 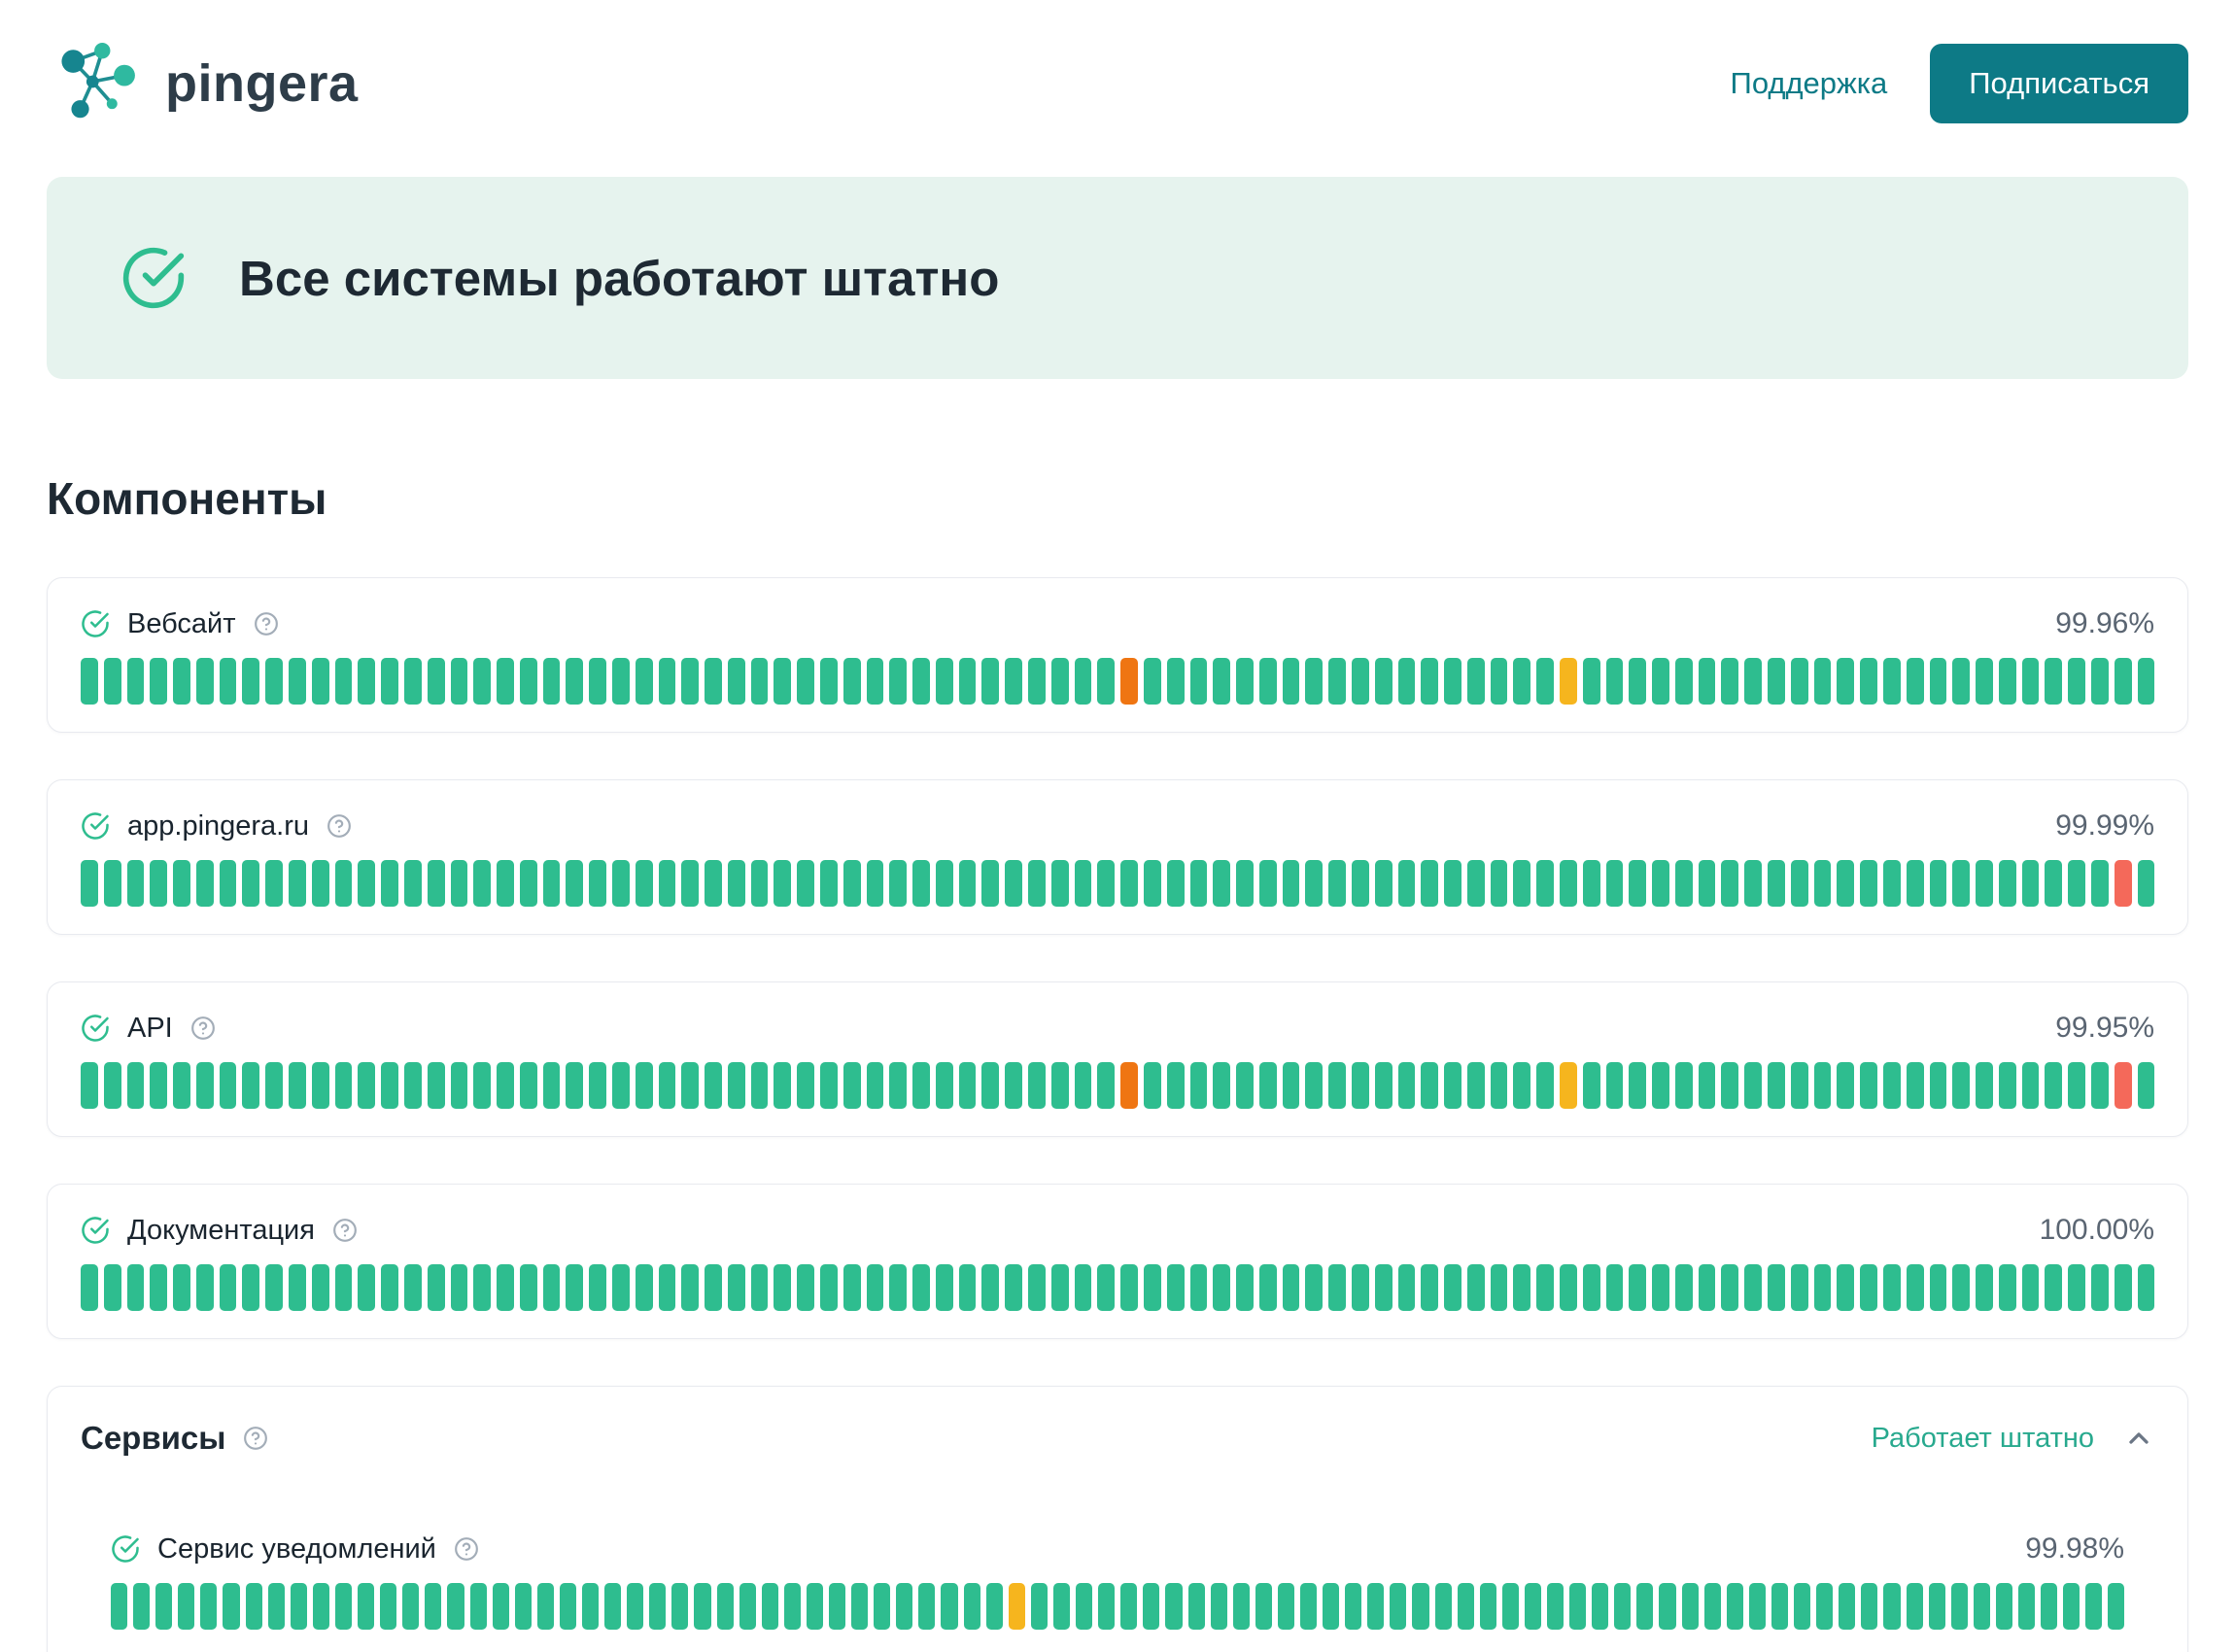 I want to click on component-ok-icon, so click(x=125, y=1549).